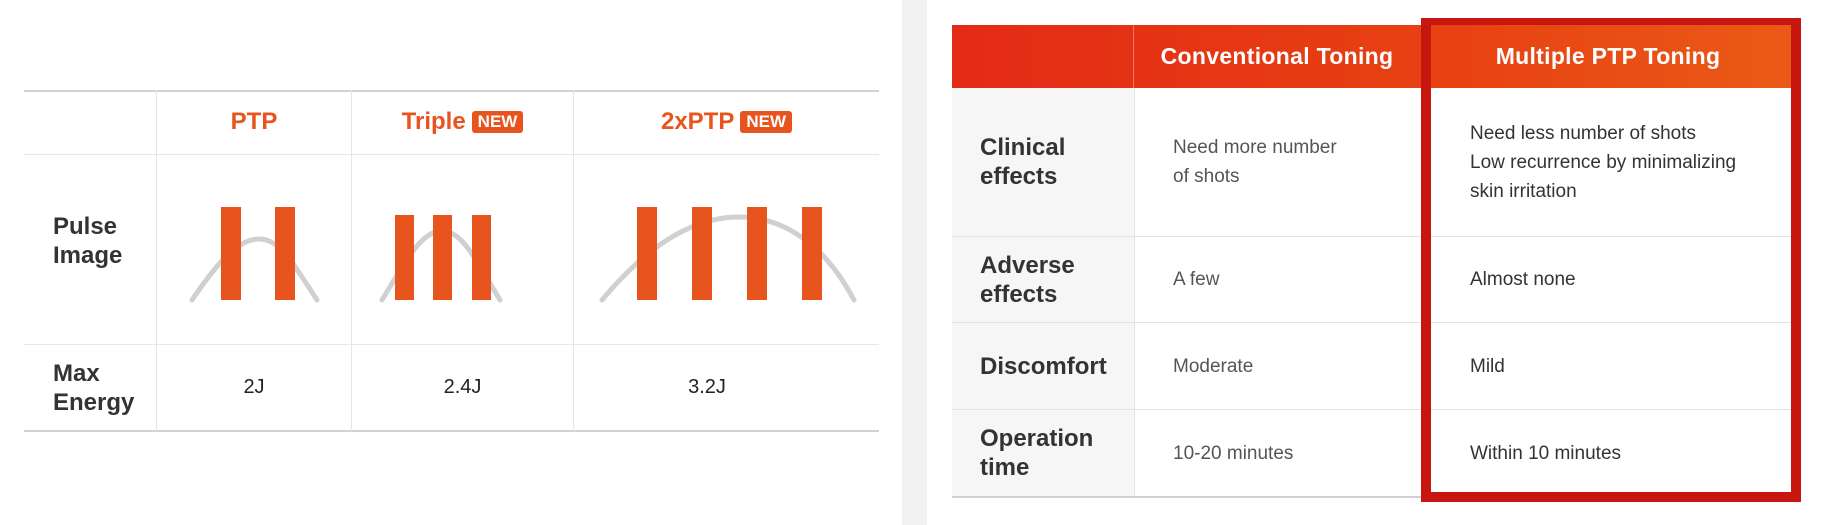 This screenshot has height=525, width=1828. Describe the element at coordinates (1036, 453) in the screenshot. I see `row-label-operation-time: Operation time` at that location.